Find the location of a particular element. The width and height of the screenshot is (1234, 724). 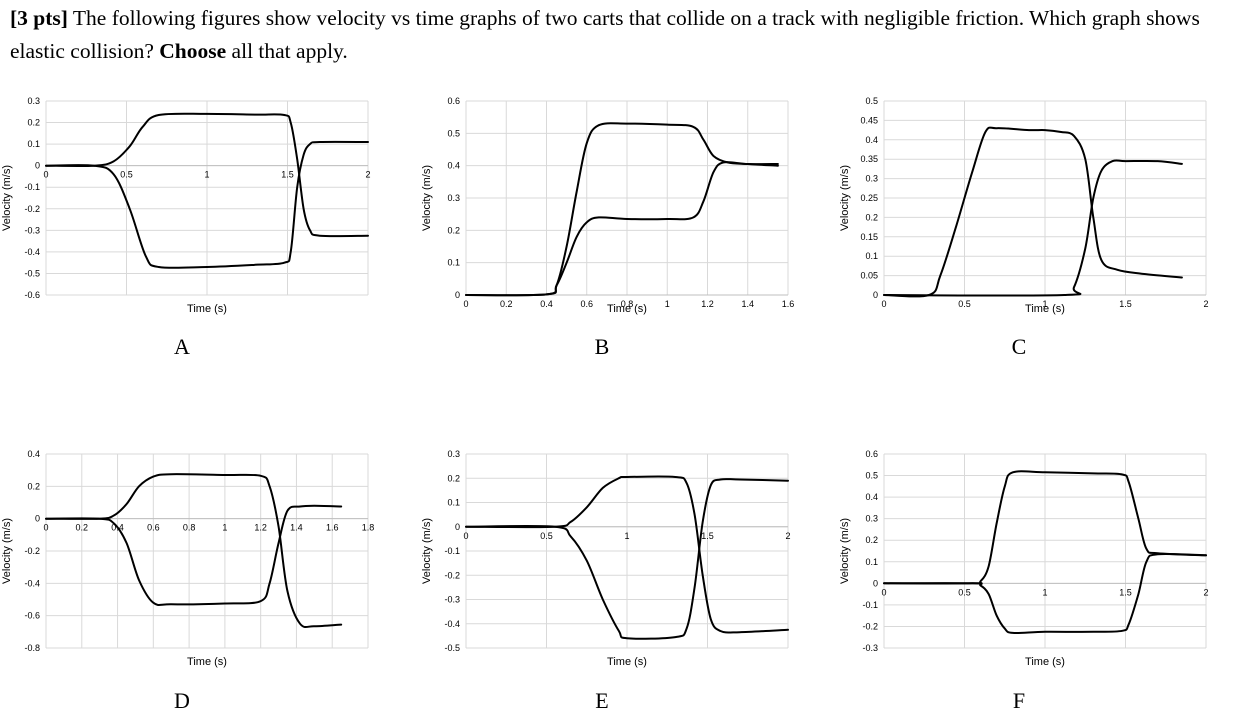

chart-b-letter: B is located at coordinates (602, 346).